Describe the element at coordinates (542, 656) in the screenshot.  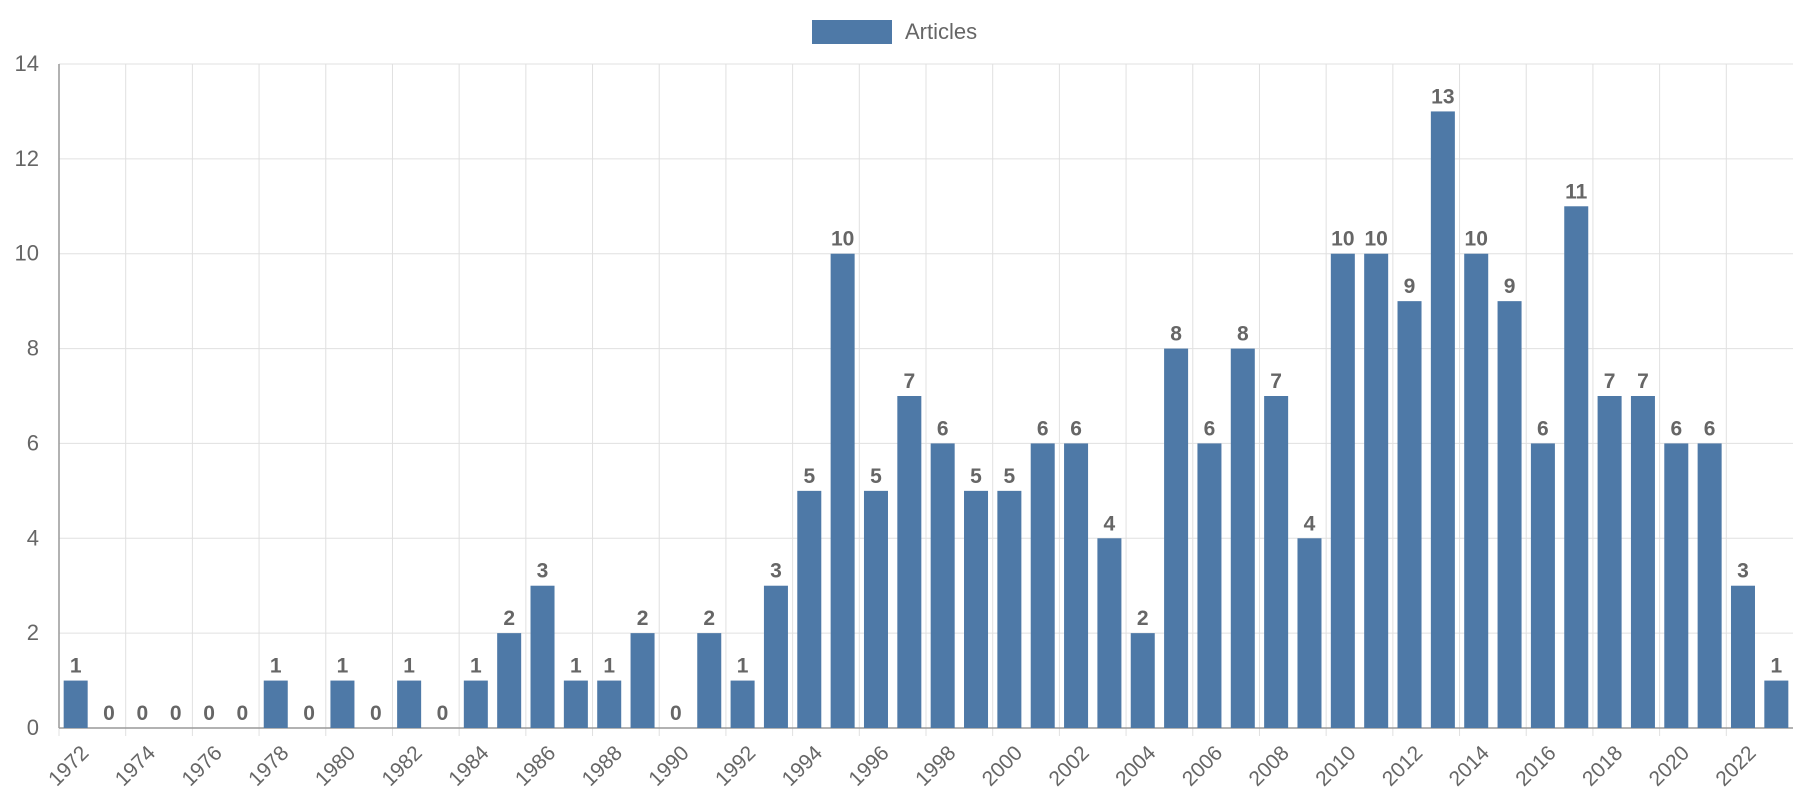
I see `bar-1986` at that location.